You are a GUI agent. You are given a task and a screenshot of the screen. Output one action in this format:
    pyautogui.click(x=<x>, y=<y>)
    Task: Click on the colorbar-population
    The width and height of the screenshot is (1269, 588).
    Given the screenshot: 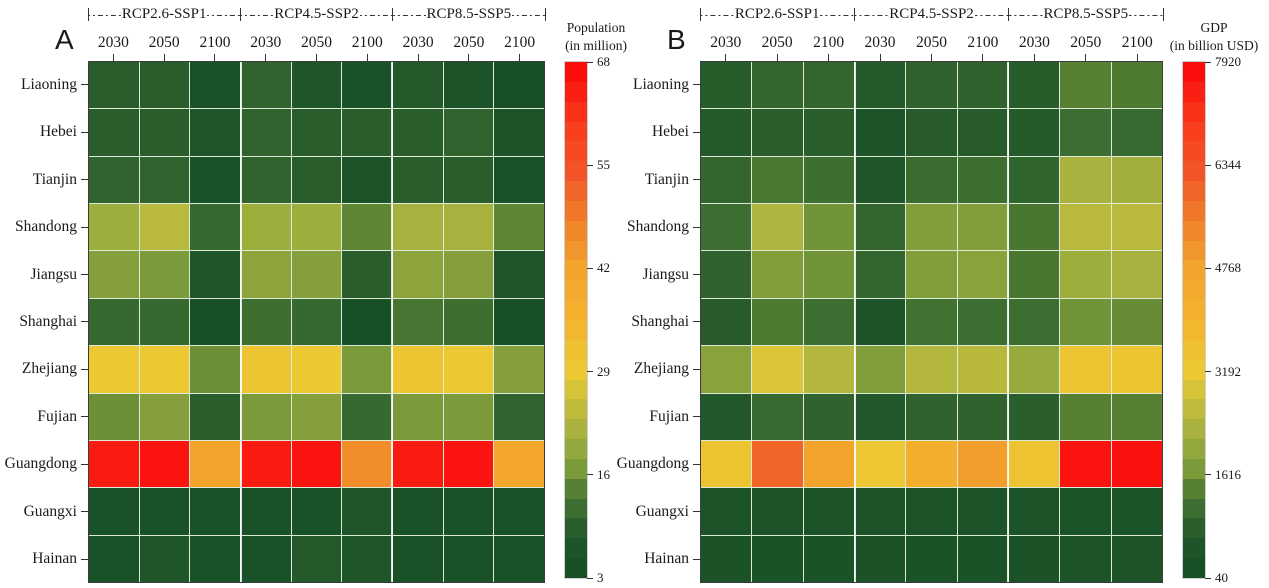 What is the action you would take?
    pyautogui.click(x=576, y=320)
    